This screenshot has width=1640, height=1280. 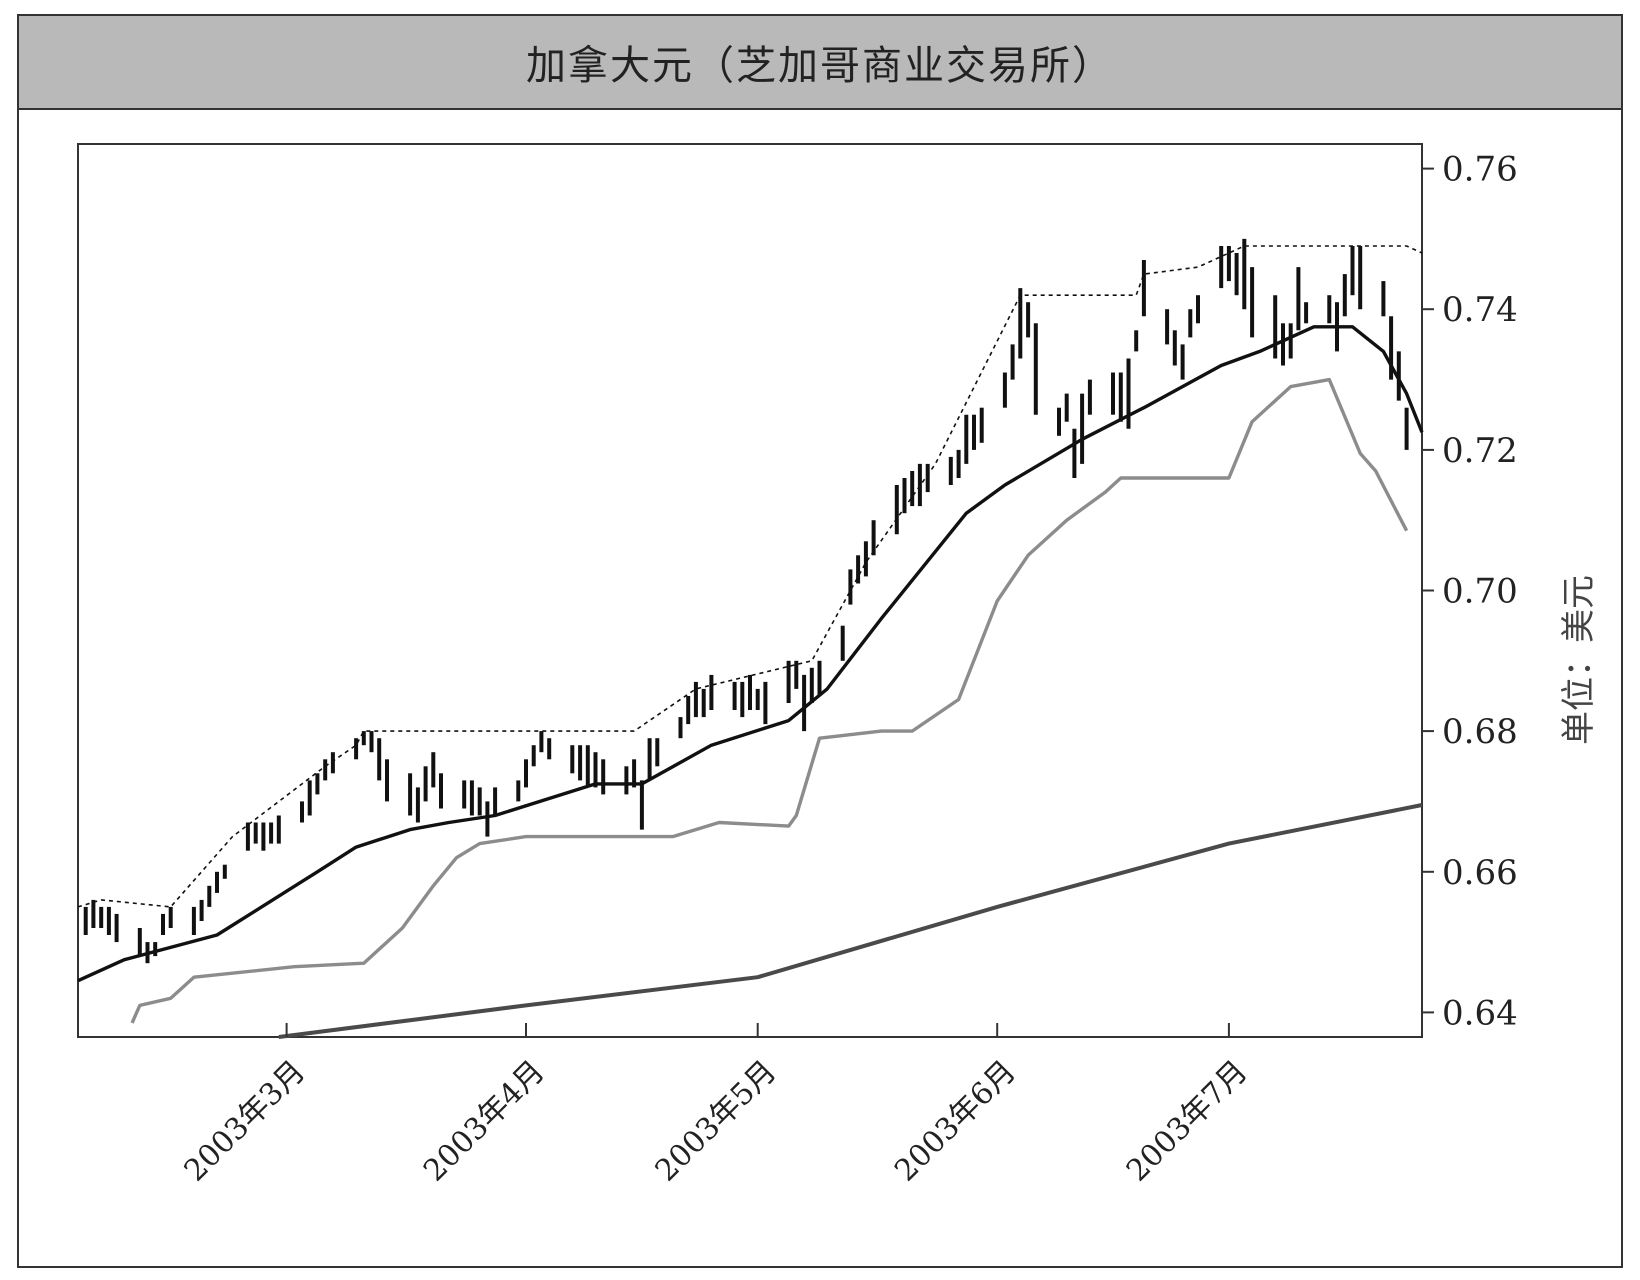 What do you see at coordinates (1480, 170) in the screenshot?
I see `y-tick-label: 0.76` at bounding box center [1480, 170].